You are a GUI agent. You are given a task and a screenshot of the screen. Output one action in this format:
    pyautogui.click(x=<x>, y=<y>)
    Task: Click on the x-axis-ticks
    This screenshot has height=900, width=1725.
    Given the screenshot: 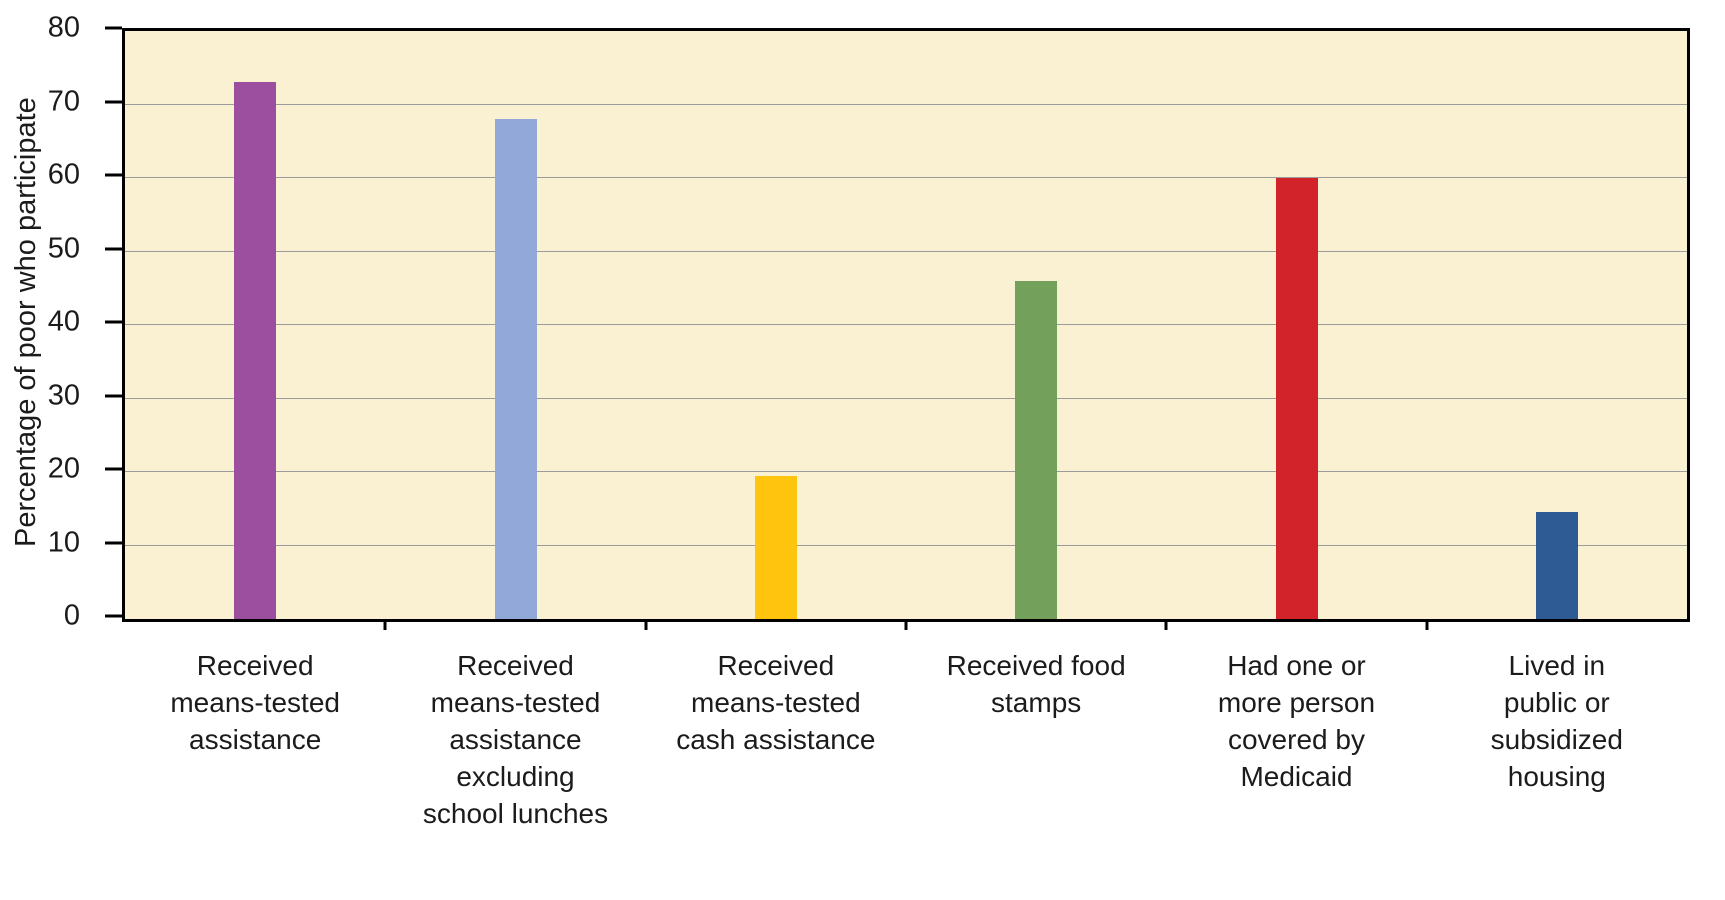 What is the action you would take?
    pyautogui.click(x=906, y=626)
    